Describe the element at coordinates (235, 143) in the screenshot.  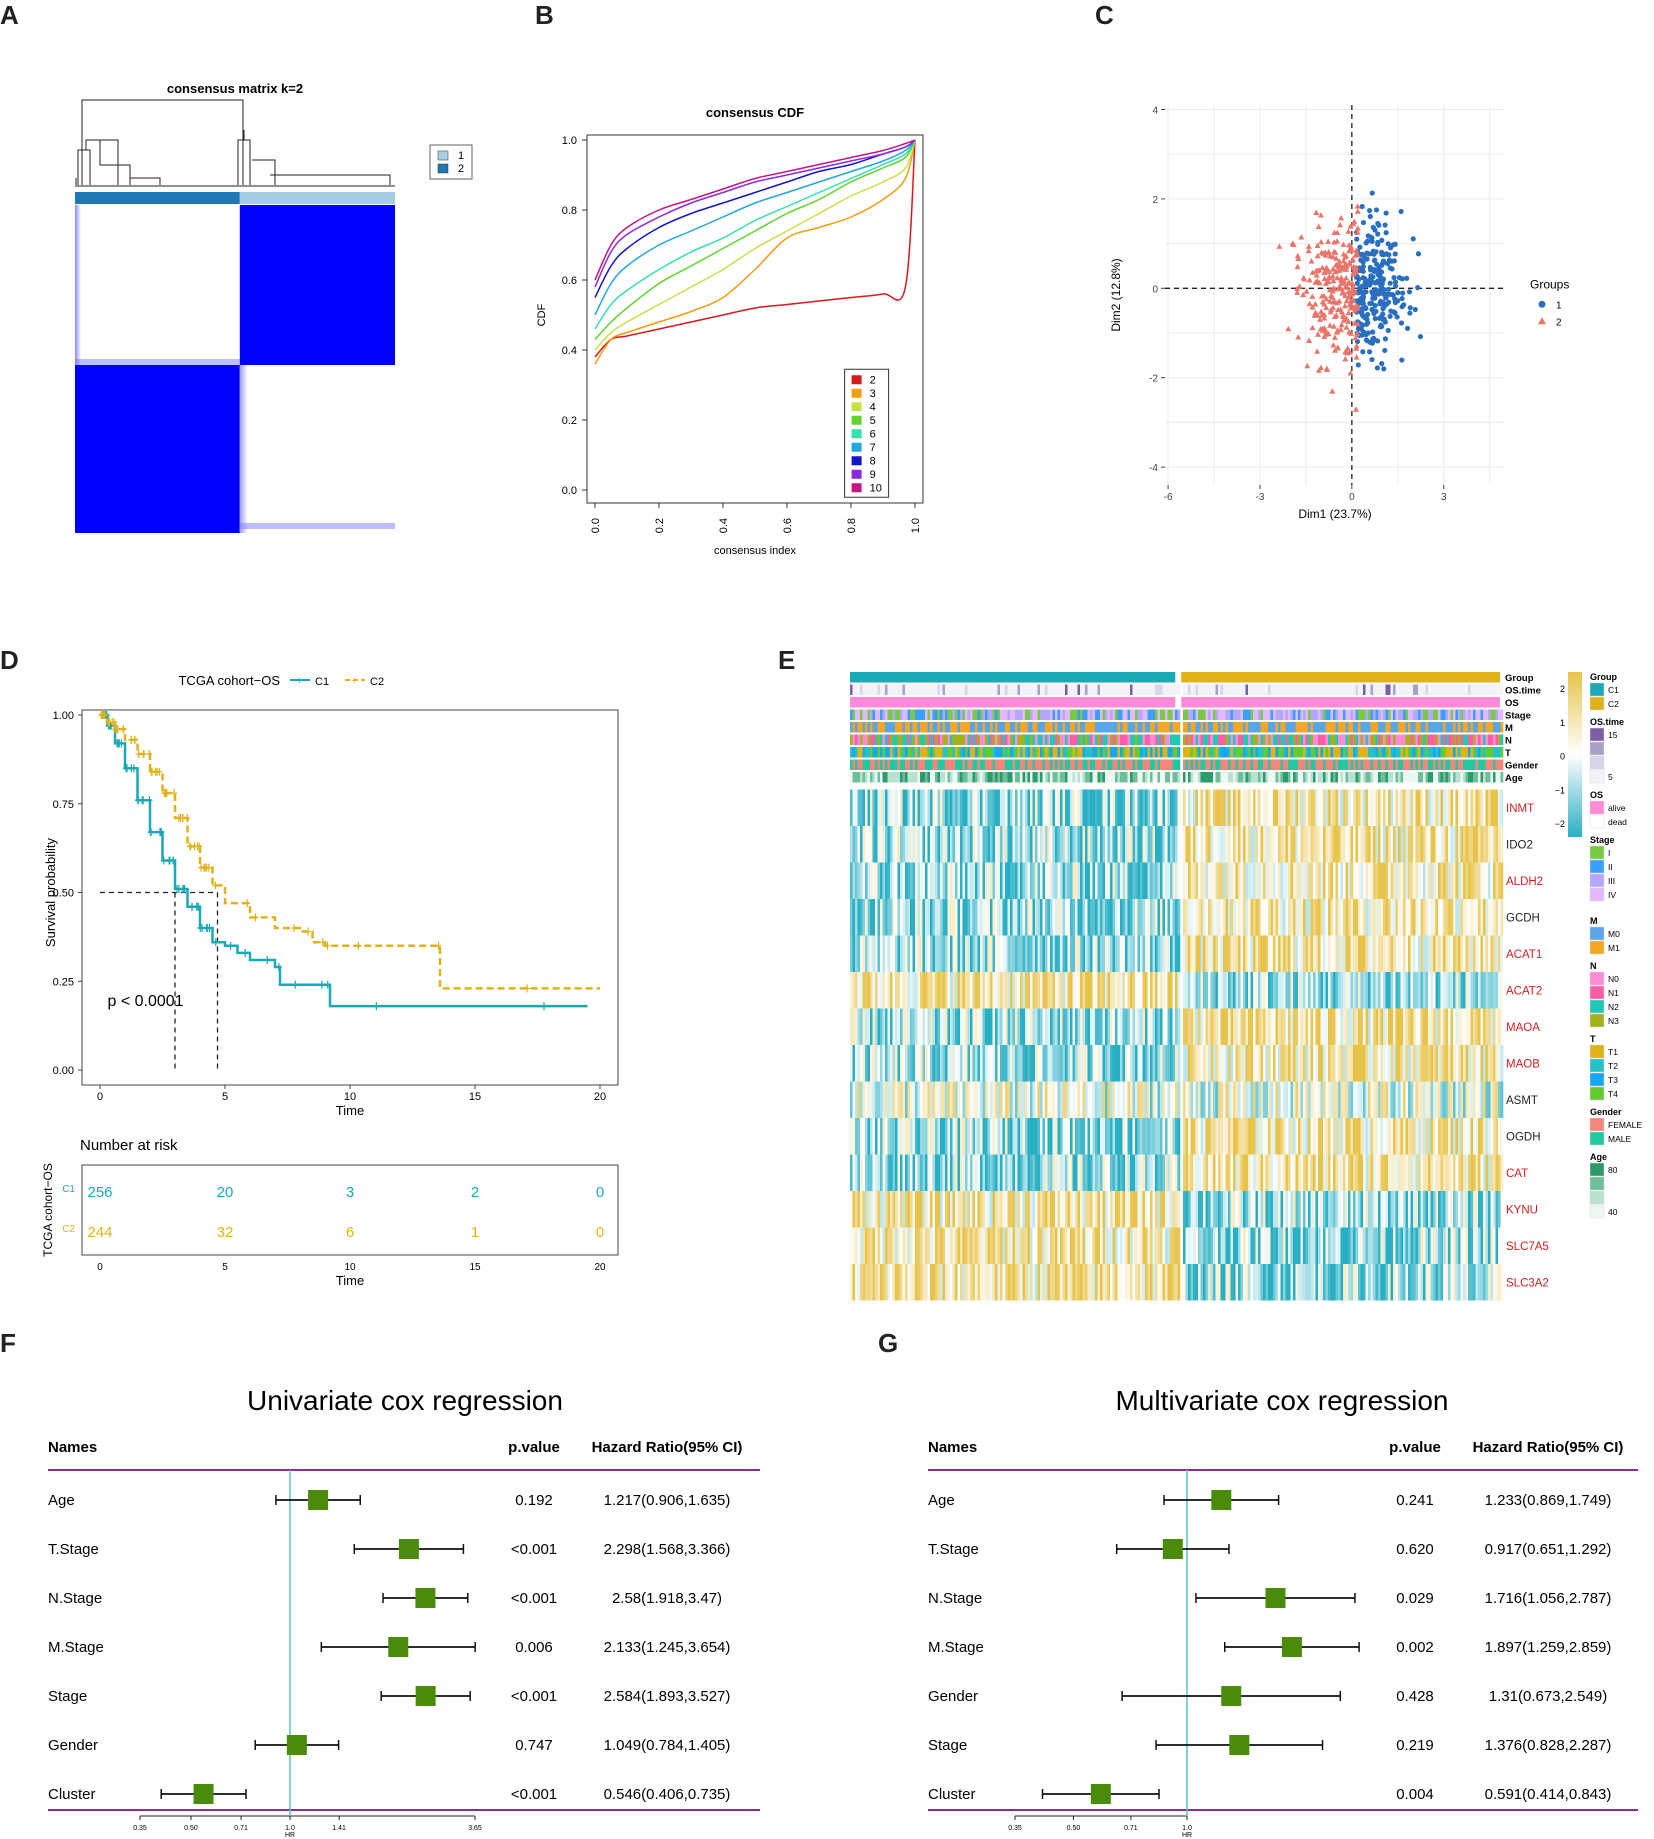
I see `dendrogram` at that location.